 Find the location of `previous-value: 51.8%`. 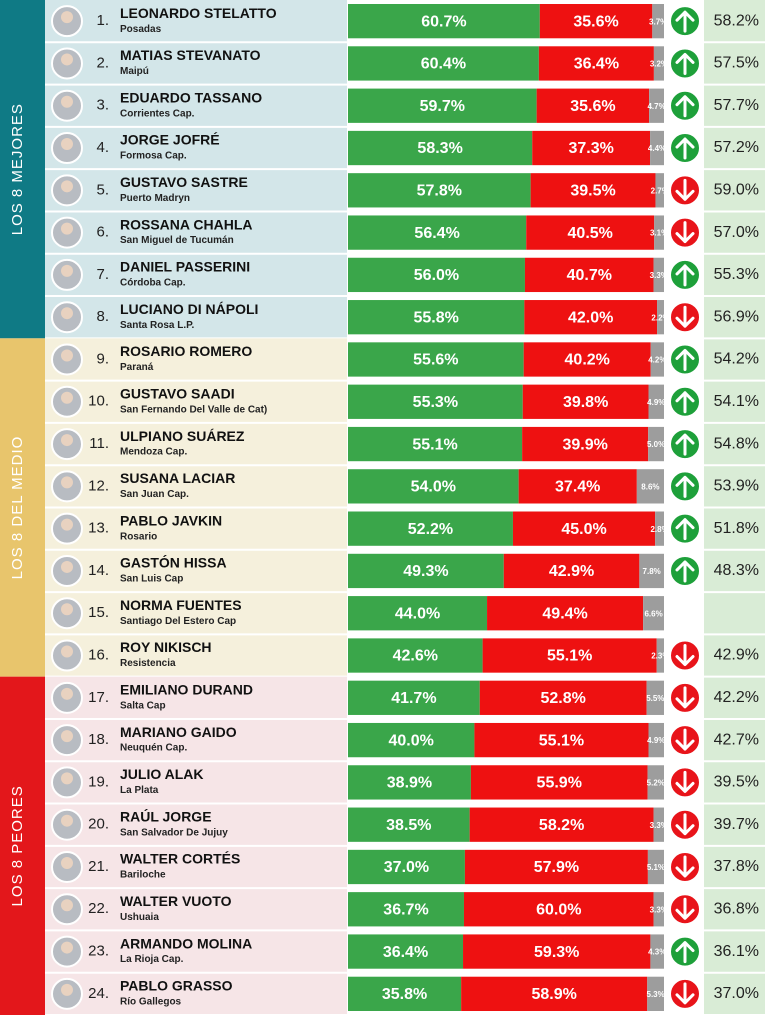

previous-value: 51.8% is located at coordinates (736, 528).